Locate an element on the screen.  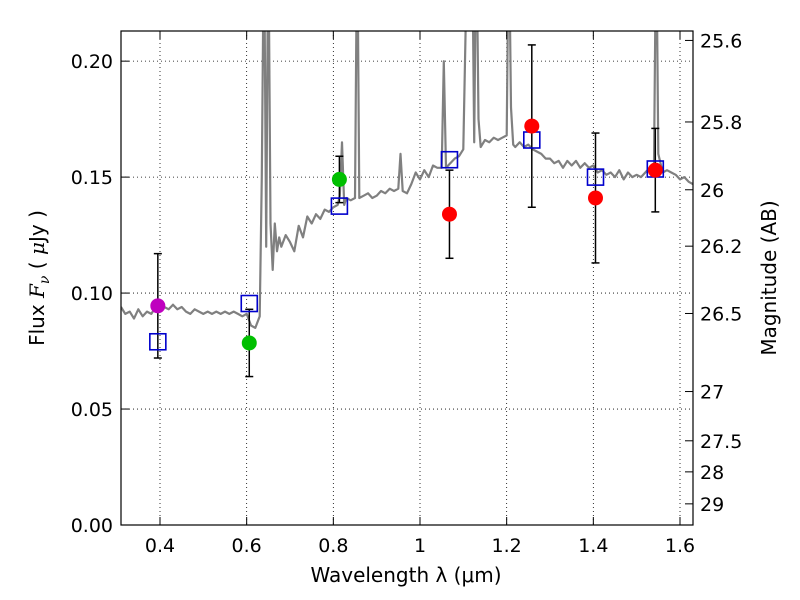
y-tick-label: 0.10 is located at coordinates (92, 294).